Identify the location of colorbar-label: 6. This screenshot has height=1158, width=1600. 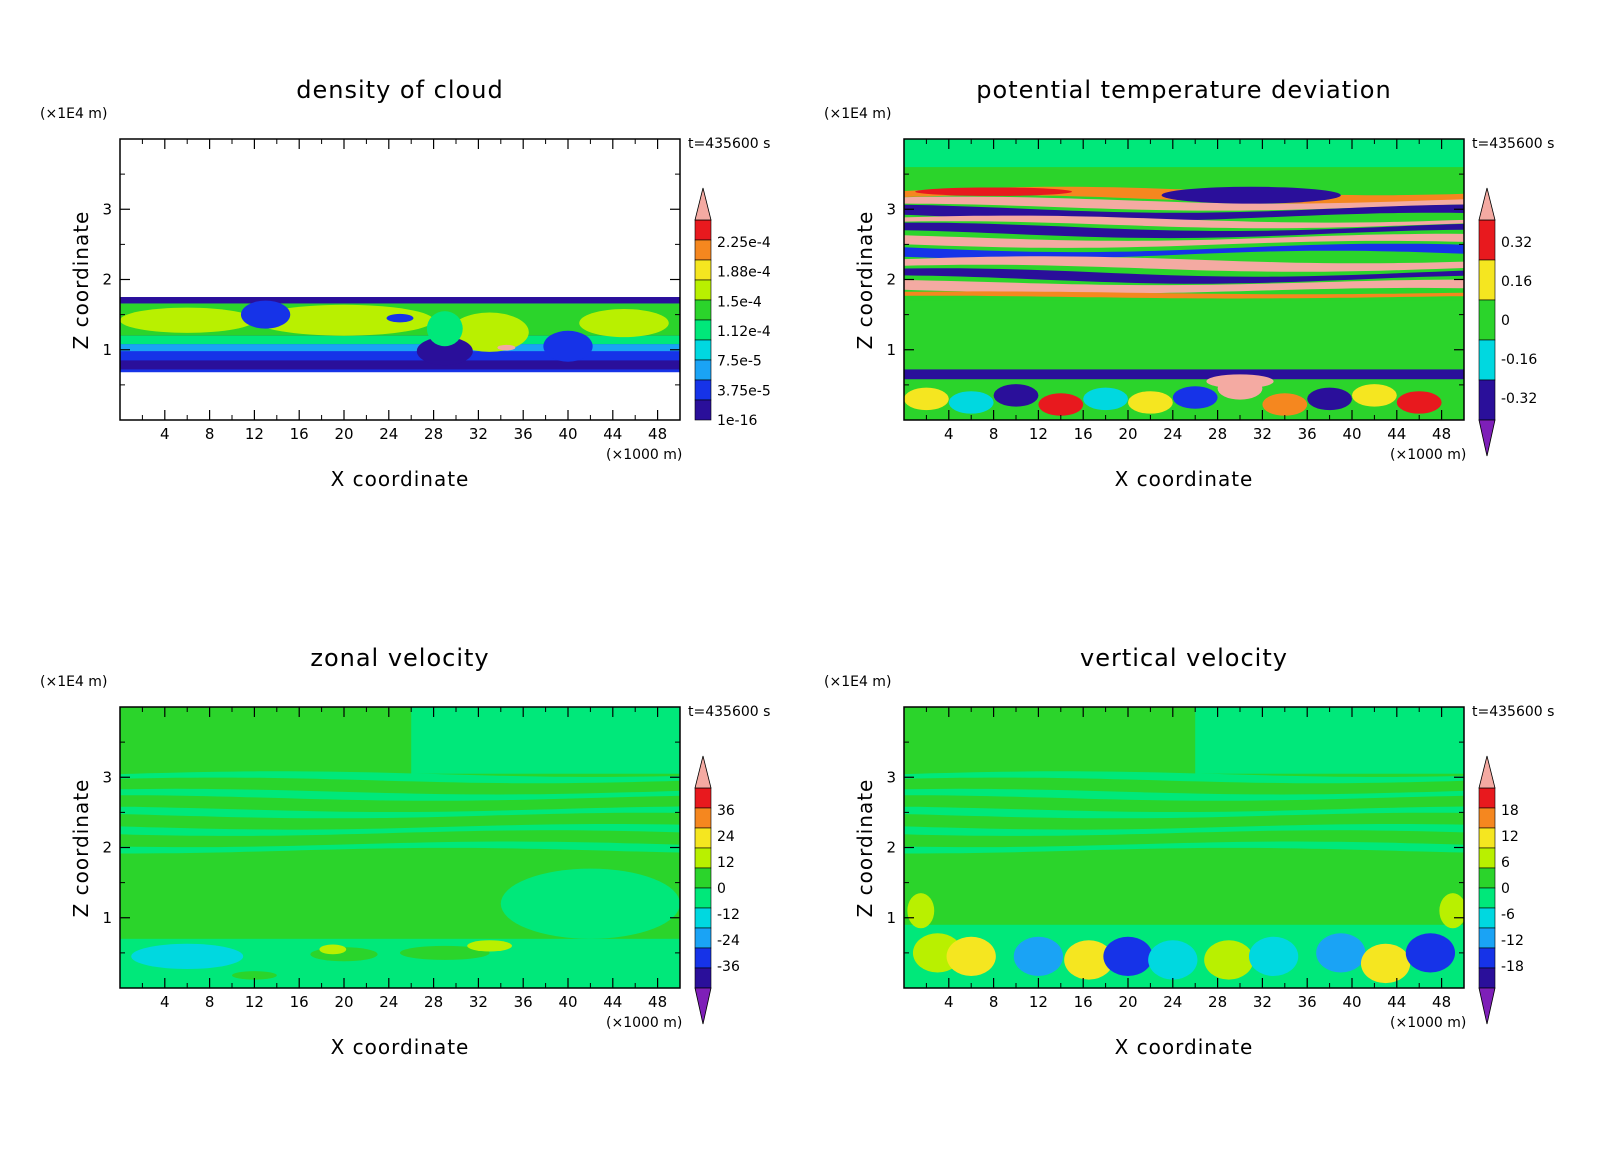
(1505, 863).